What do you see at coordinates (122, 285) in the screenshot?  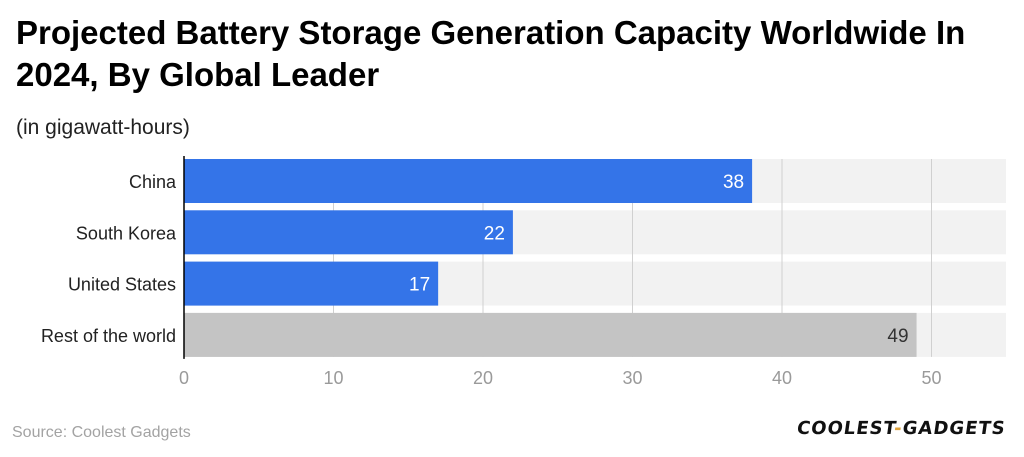 I see `category-label: United States` at bounding box center [122, 285].